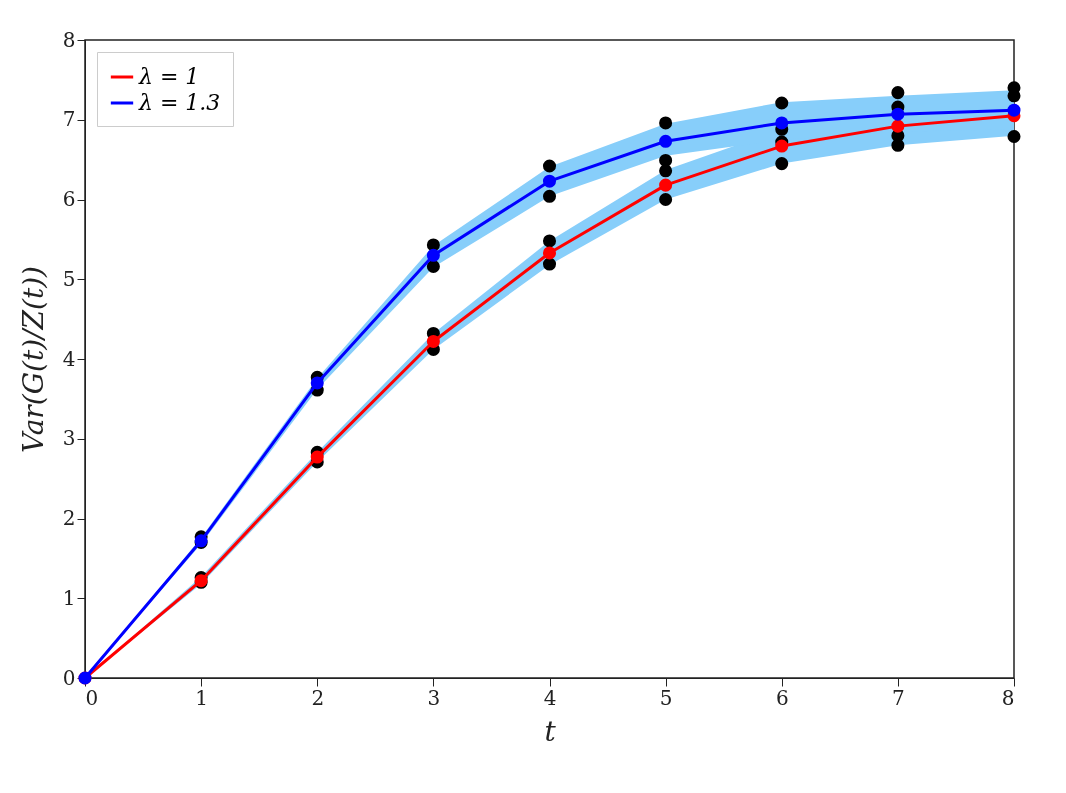 The height and width of the screenshot is (793, 1066). I want to click on y-tick-label: 6, so click(69, 199).